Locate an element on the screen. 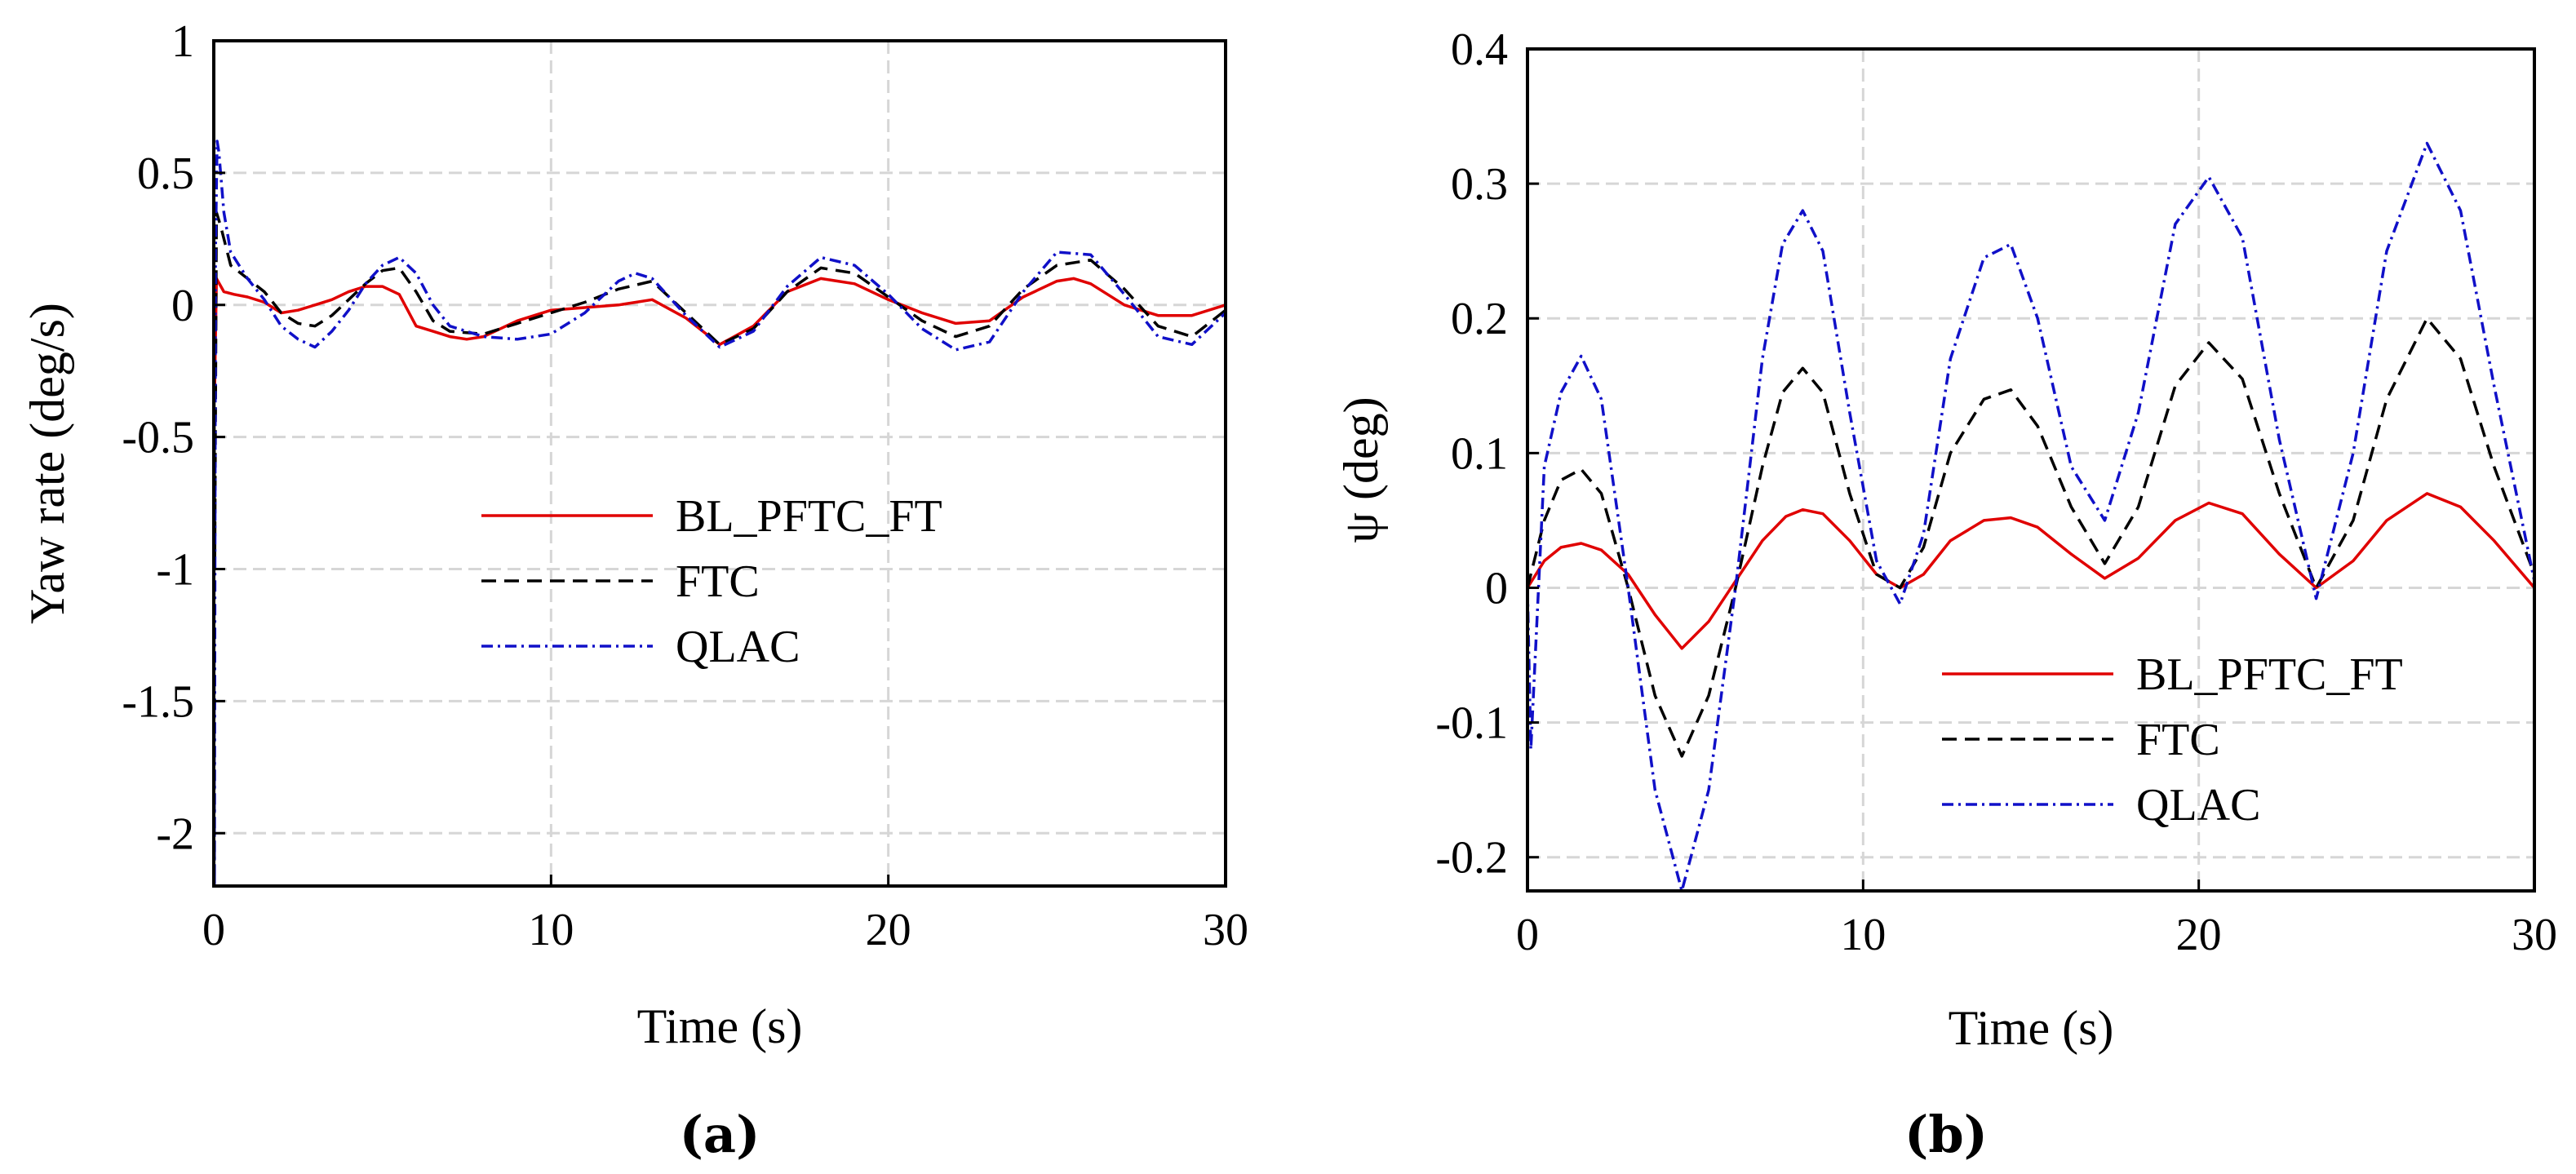 Image resolution: width=2576 pixels, height=1174 pixels. legend-label-a-0: BL_PFTC_FT is located at coordinates (809, 516).